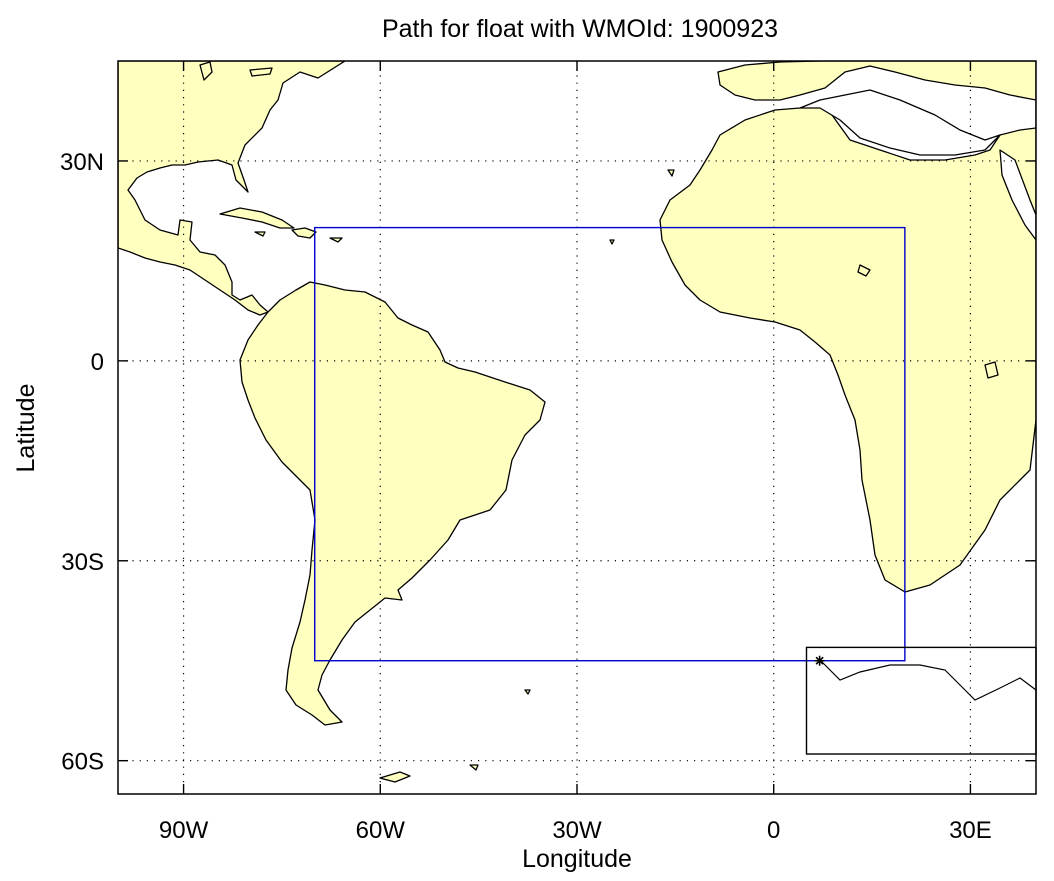 The image size is (1054, 881). What do you see at coordinates (97, 362) in the screenshot?
I see `y-tick-label-1: 0` at bounding box center [97, 362].